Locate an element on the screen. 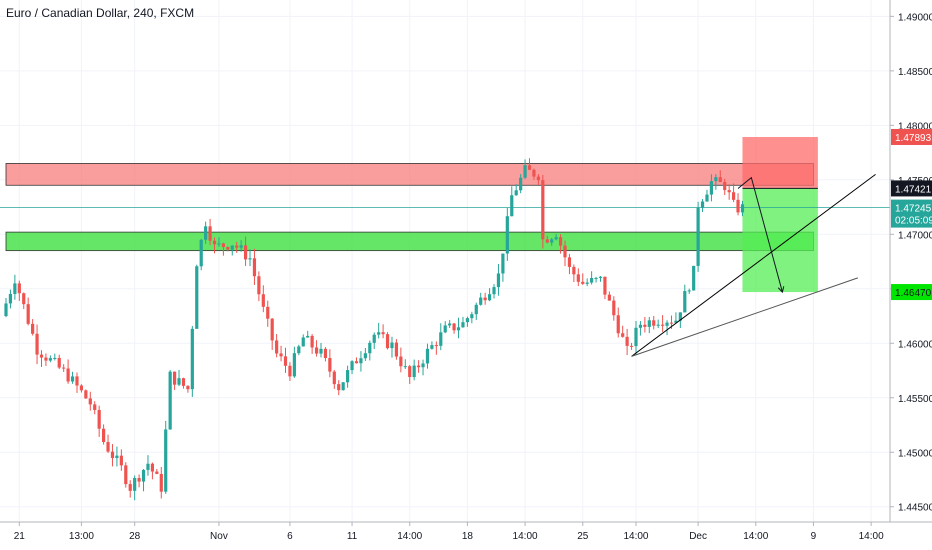 The image size is (932, 550). time-tick-label: 18 is located at coordinates (468, 536).